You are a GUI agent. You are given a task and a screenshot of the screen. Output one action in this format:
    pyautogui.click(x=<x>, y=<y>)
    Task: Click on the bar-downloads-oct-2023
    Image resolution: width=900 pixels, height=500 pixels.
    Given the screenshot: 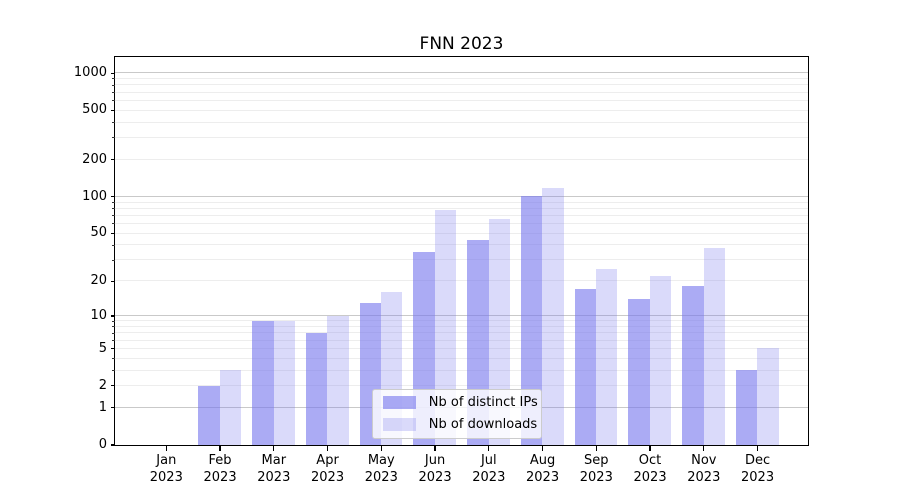 What is the action you would take?
    pyautogui.click(x=660, y=360)
    